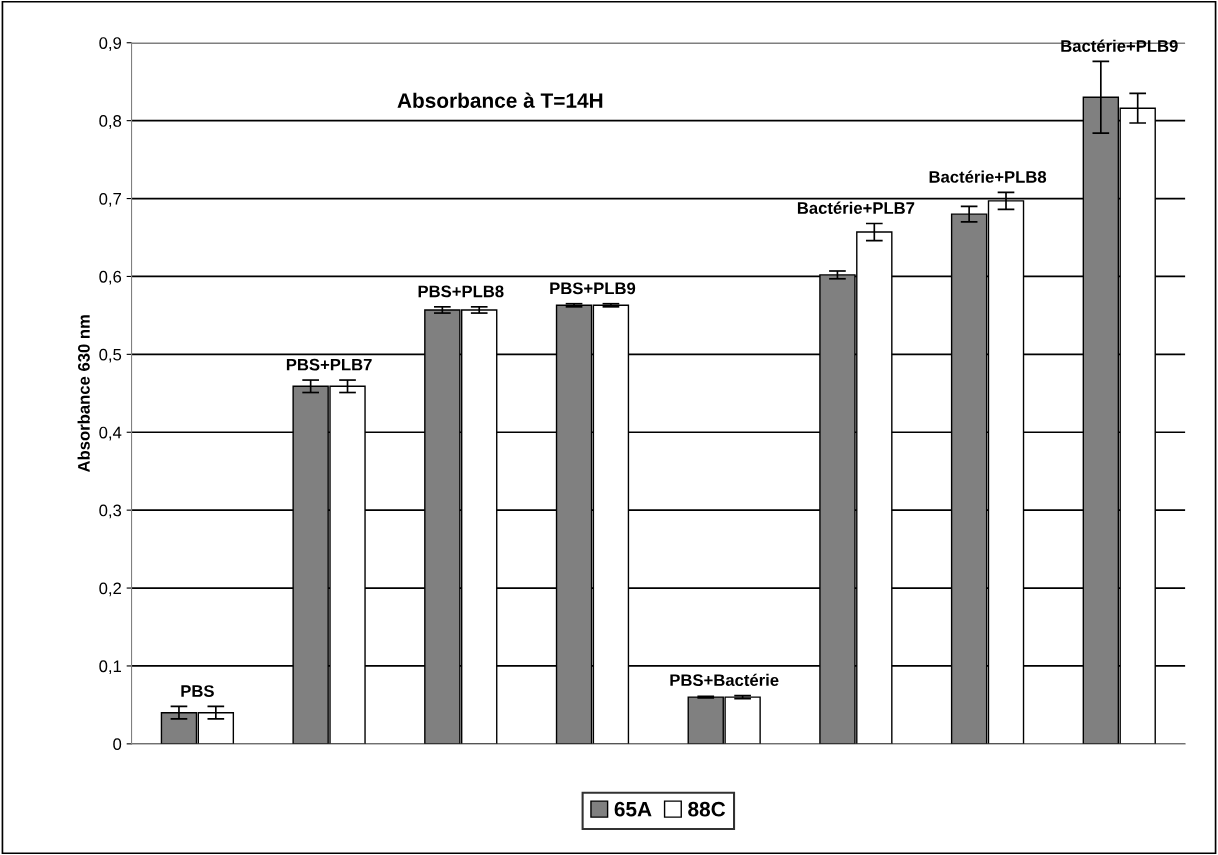  Describe the element at coordinates (329, 364) in the screenshot. I see `x-tick-label: PBS+PLB7` at that location.